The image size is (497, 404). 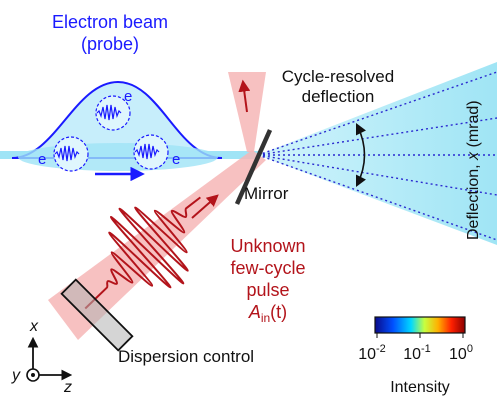 What do you see at coordinates (267, 268) in the screenshot?
I see `unknown-pulse-label-2: few-cycle` at bounding box center [267, 268].